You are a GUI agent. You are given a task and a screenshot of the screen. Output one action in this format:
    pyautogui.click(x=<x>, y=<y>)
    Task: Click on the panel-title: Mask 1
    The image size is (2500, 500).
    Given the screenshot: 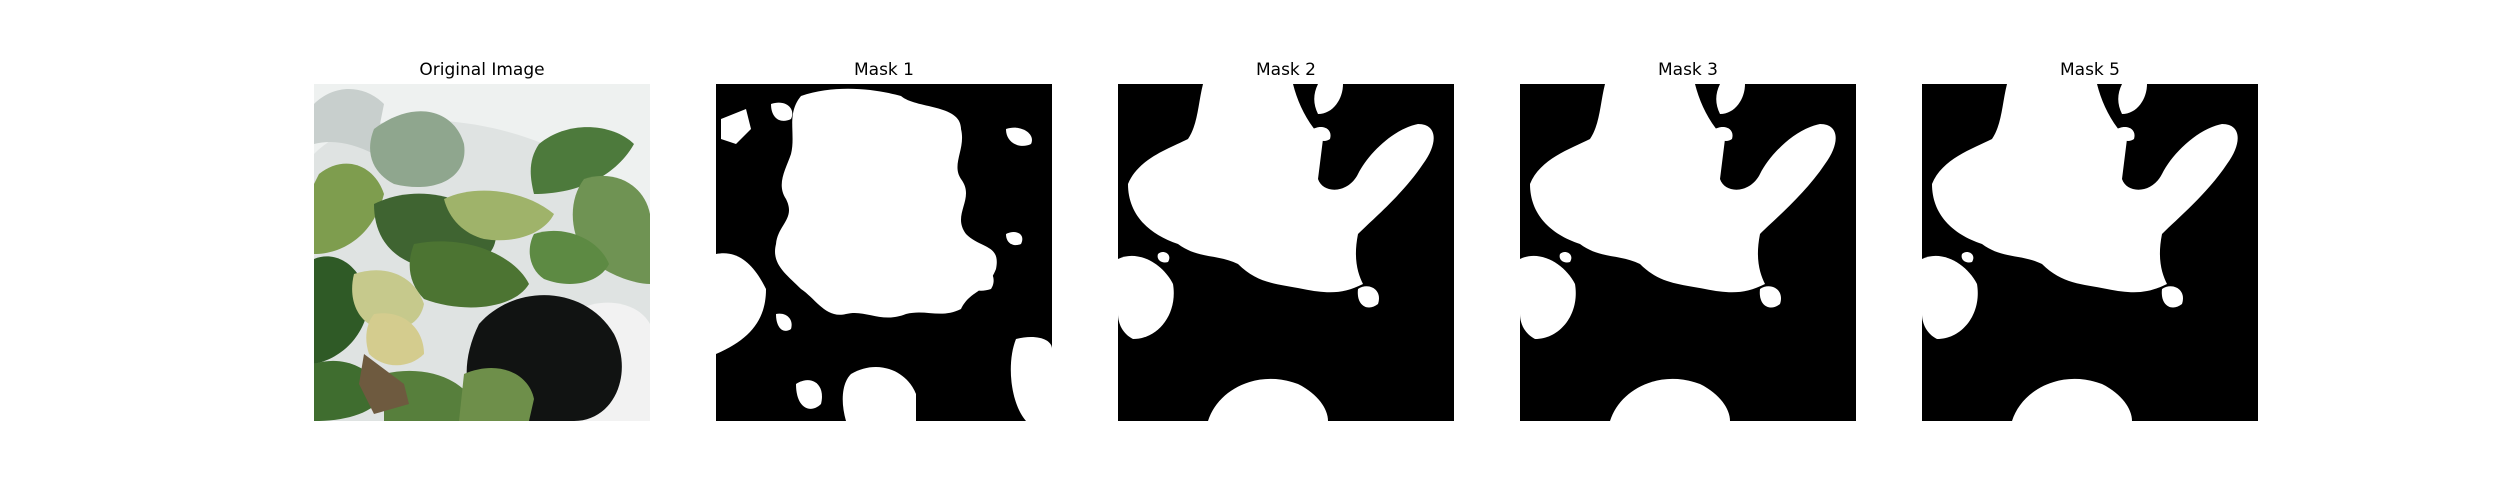 What is the action you would take?
    pyautogui.click(x=883, y=70)
    